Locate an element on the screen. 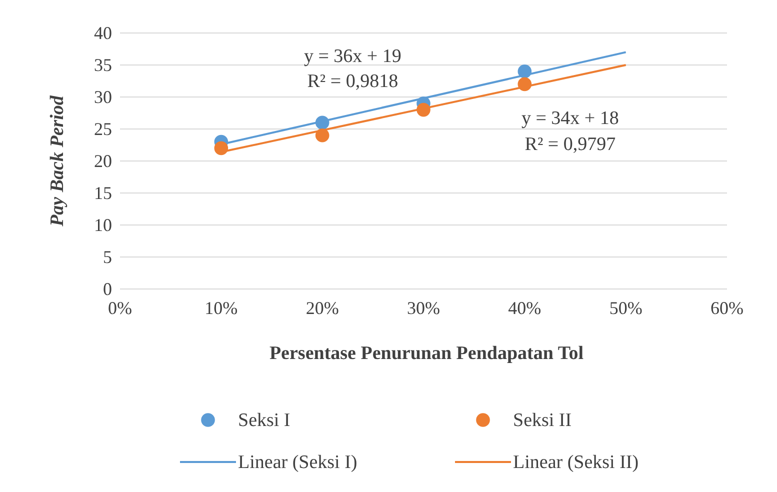 The height and width of the screenshot is (492, 777). x-tick-label: 60% is located at coordinates (727, 308).